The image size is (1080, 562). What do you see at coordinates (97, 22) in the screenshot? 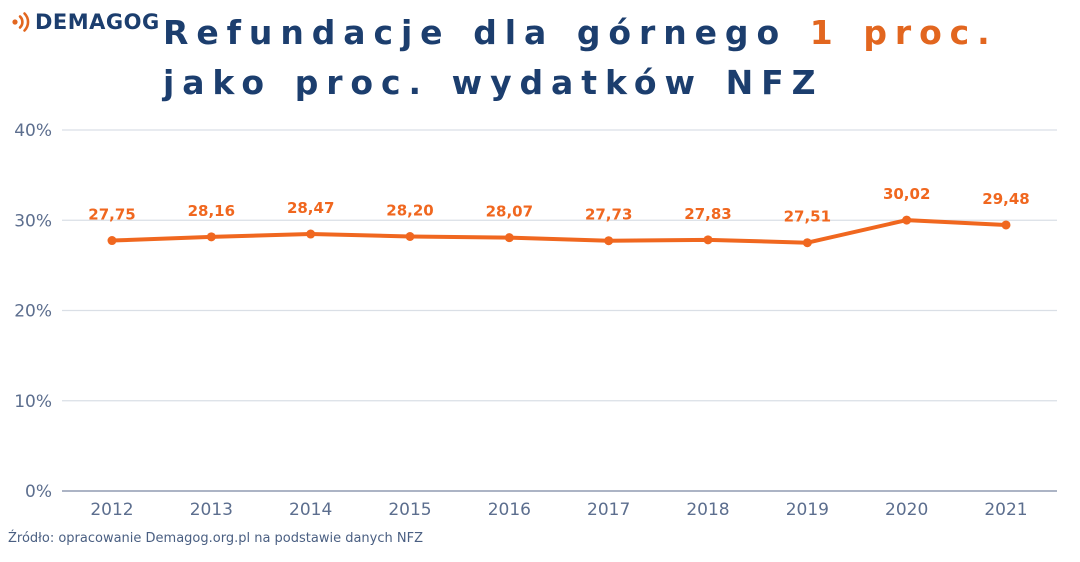
I see `logo-text: DEMAGOG` at bounding box center [97, 22].